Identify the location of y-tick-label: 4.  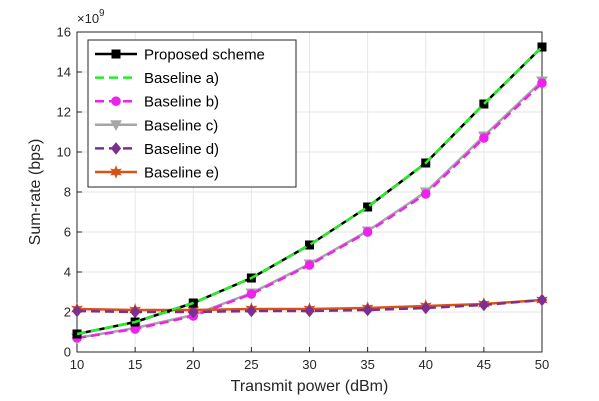
(67, 272).